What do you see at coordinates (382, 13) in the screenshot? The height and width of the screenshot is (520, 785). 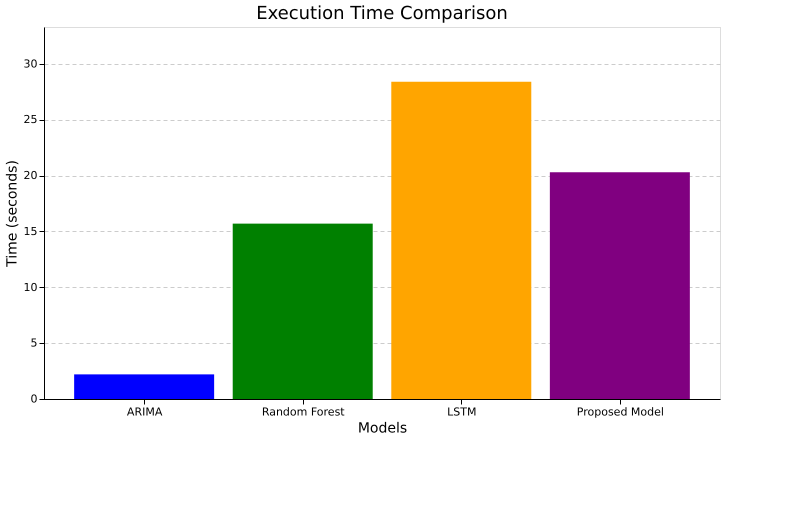 I see `chart-title: Execution Time Comparison` at bounding box center [382, 13].